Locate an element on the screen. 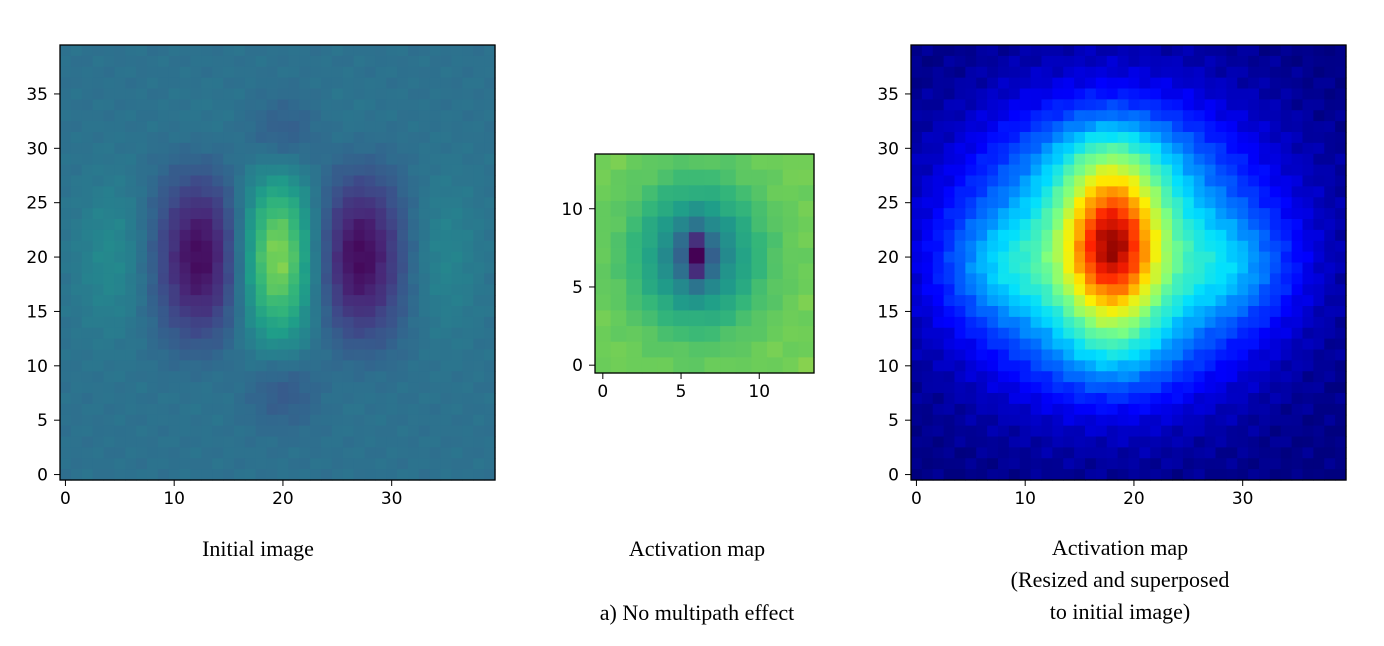 This screenshot has width=1384, height=646. x-tick-label: 0 is located at coordinates (602, 392).